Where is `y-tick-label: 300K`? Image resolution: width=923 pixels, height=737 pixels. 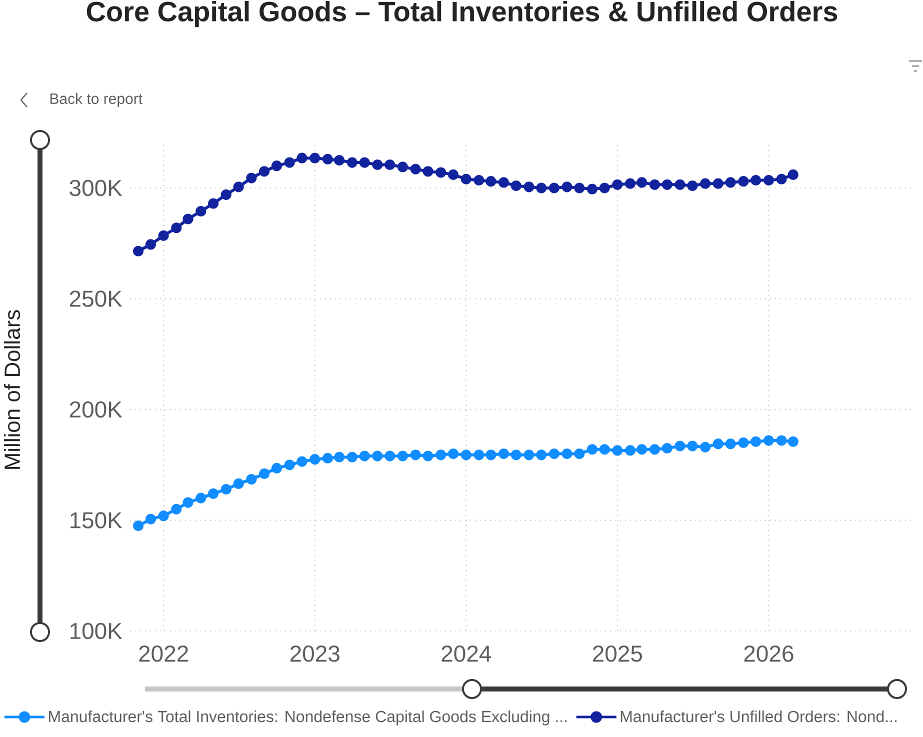
y-tick-label: 300K is located at coordinates (96, 188).